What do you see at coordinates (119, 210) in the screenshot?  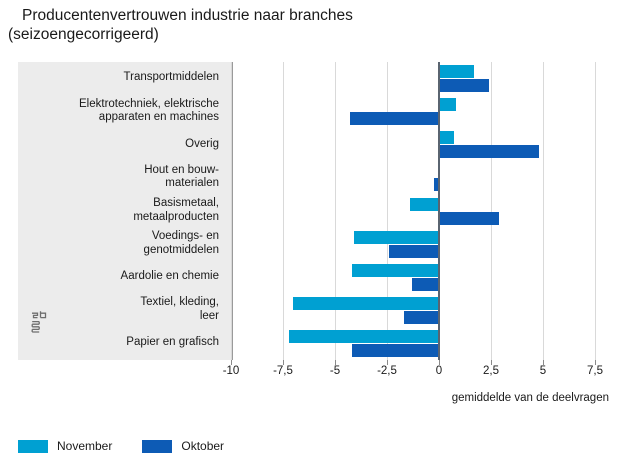 I see `category-label-4: Basismetaal, metaalproducten` at bounding box center [119, 210].